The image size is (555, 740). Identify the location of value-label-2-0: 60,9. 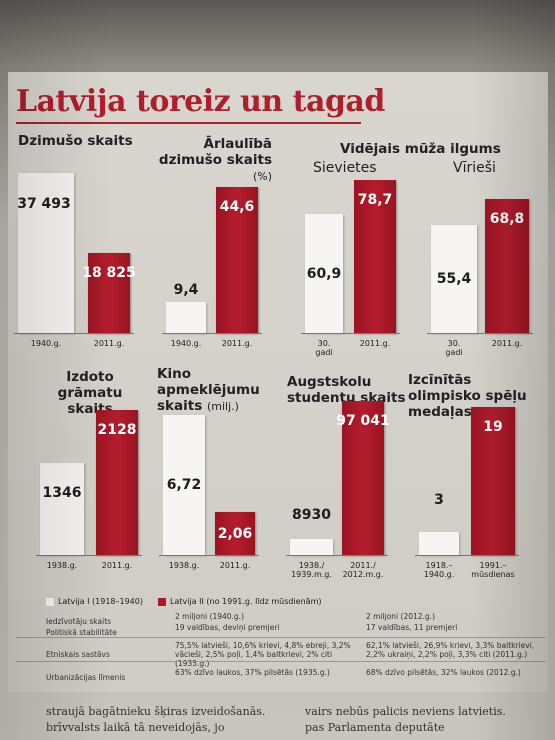
(324, 273).